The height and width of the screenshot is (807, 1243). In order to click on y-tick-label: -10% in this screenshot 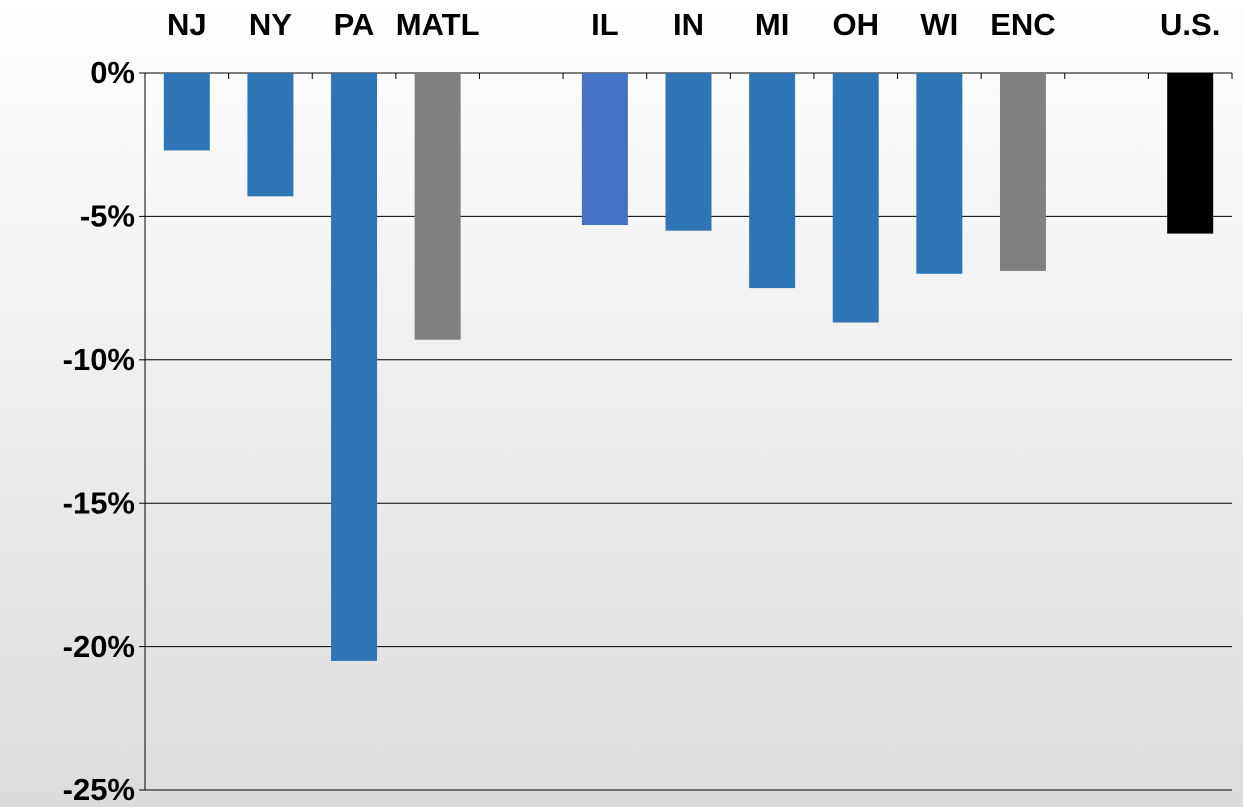, I will do `click(99, 359)`.